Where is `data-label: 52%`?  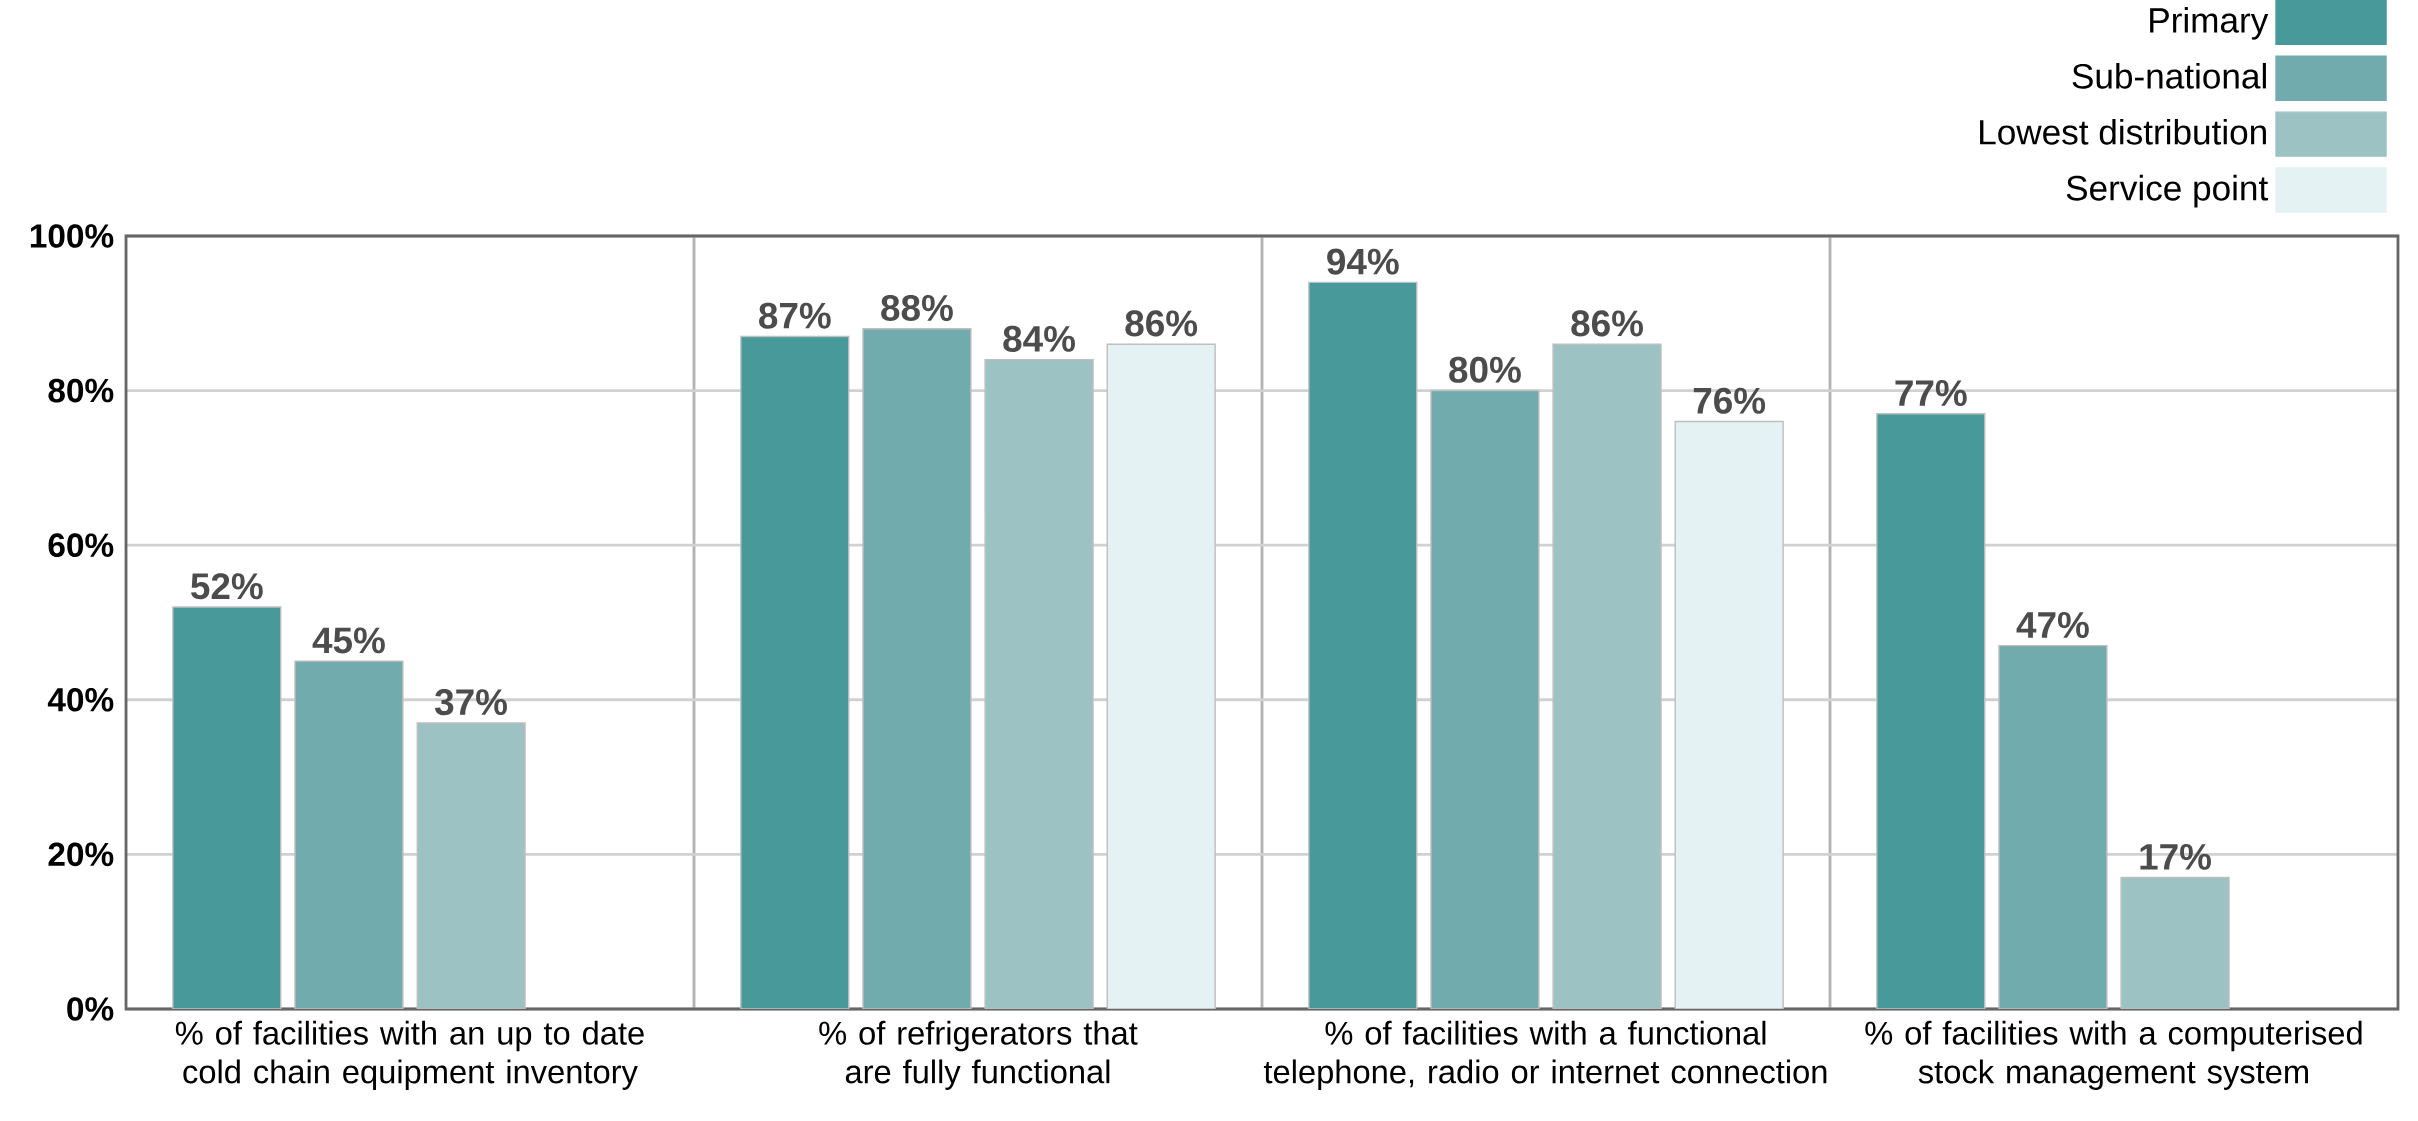 data-label: 52% is located at coordinates (227, 586).